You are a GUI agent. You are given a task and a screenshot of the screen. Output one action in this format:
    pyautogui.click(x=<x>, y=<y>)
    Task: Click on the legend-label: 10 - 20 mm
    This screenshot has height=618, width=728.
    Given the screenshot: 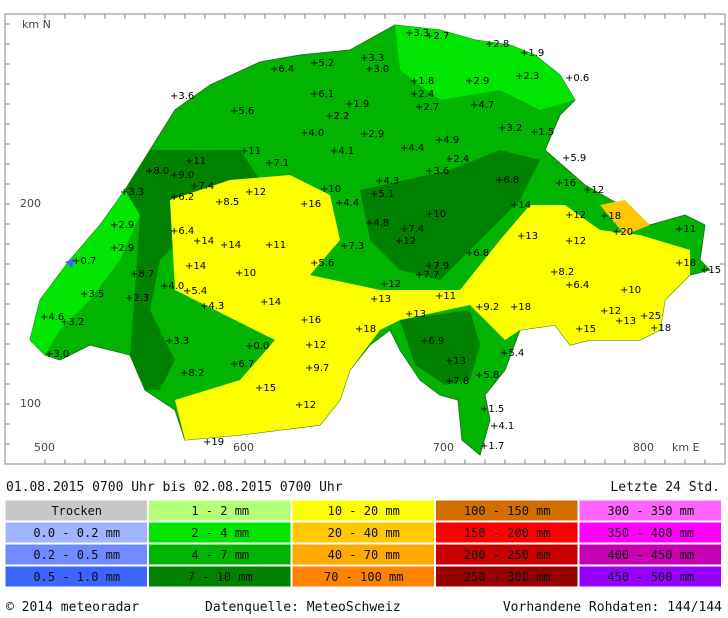 What is the action you would take?
    pyautogui.click(x=364, y=511)
    